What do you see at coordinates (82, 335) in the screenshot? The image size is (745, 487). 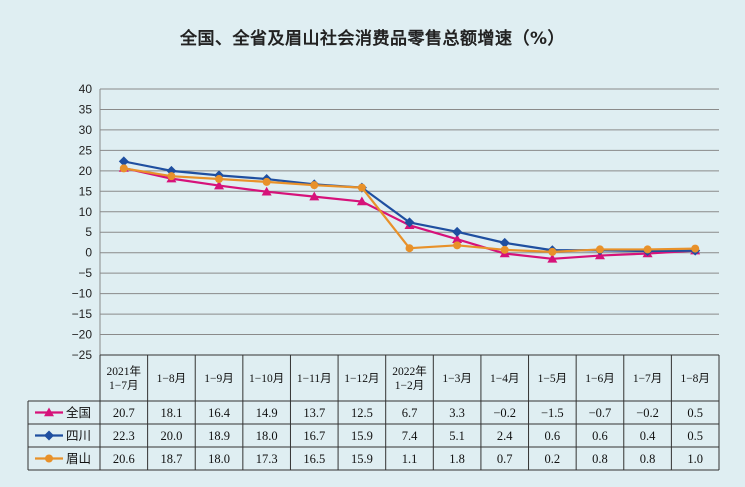 I see `y-tick-label: −20` at bounding box center [82, 335].